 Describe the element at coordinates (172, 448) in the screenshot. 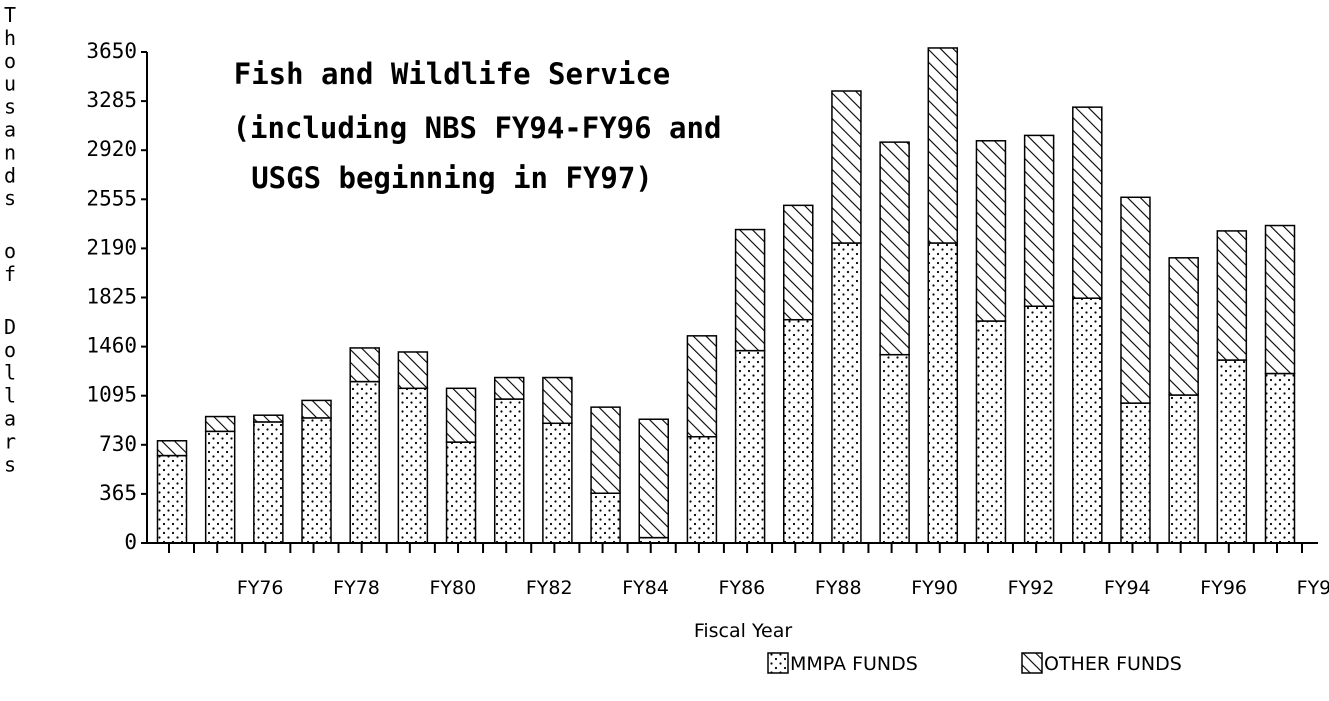

I see `bar-other-funds-fy75` at that location.